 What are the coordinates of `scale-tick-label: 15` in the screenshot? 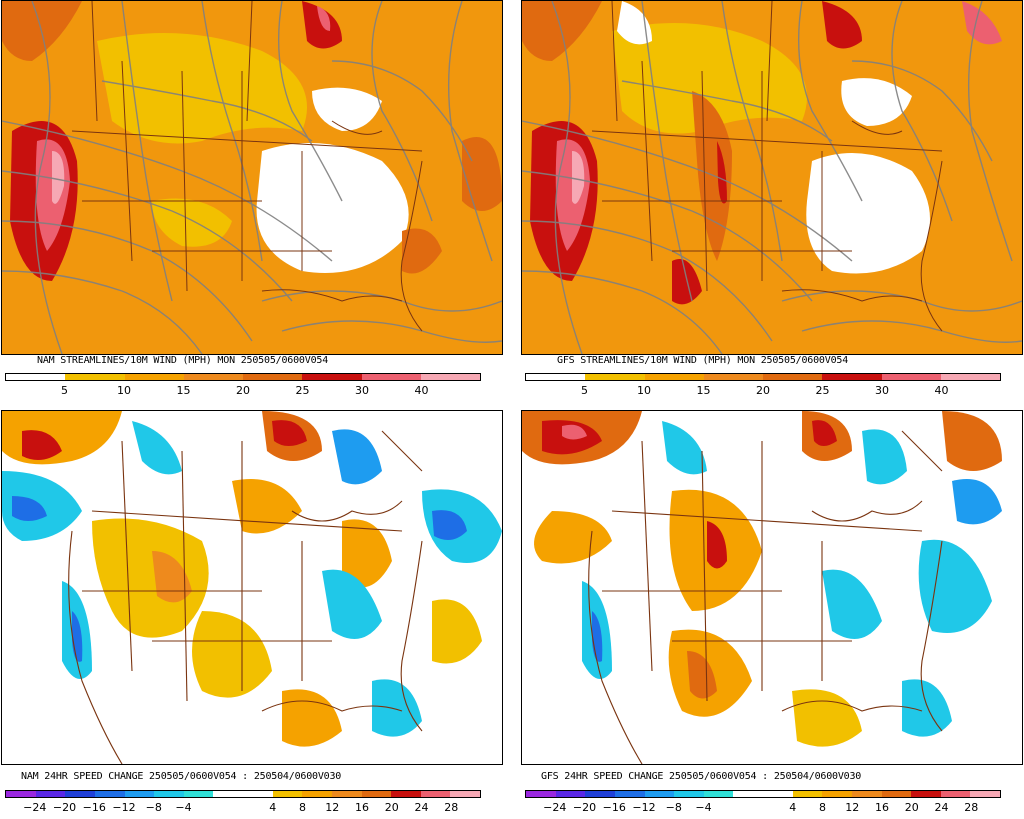 It's located at (703, 390).